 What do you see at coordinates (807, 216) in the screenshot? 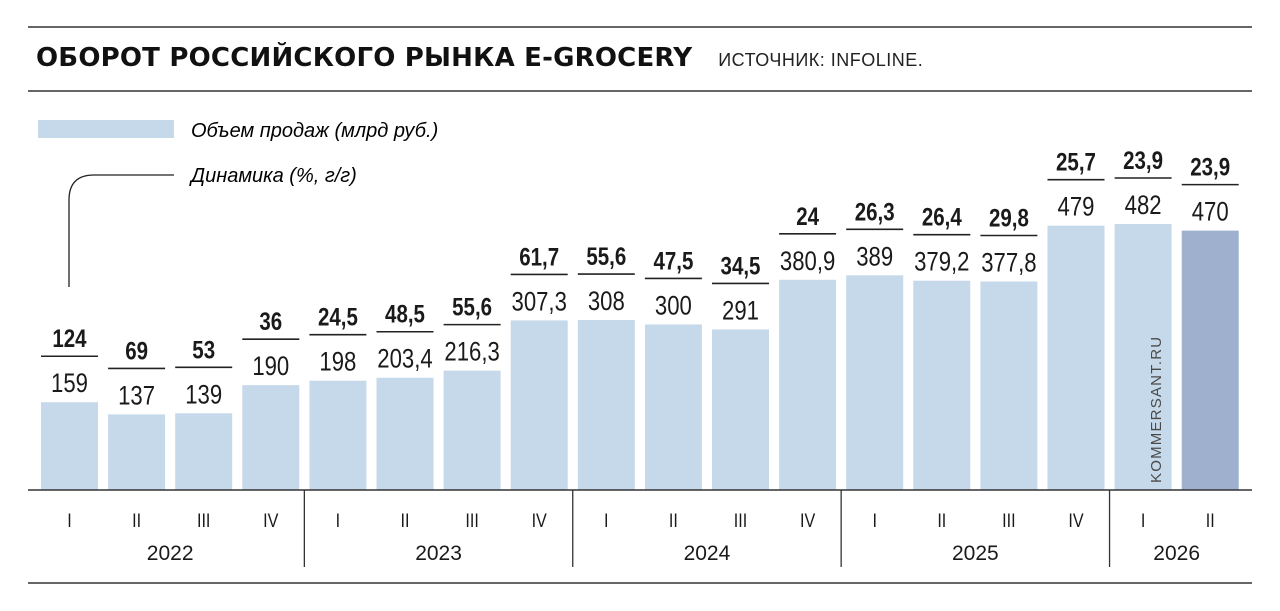
I see `dynamics-value-label: 24` at bounding box center [807, 216].